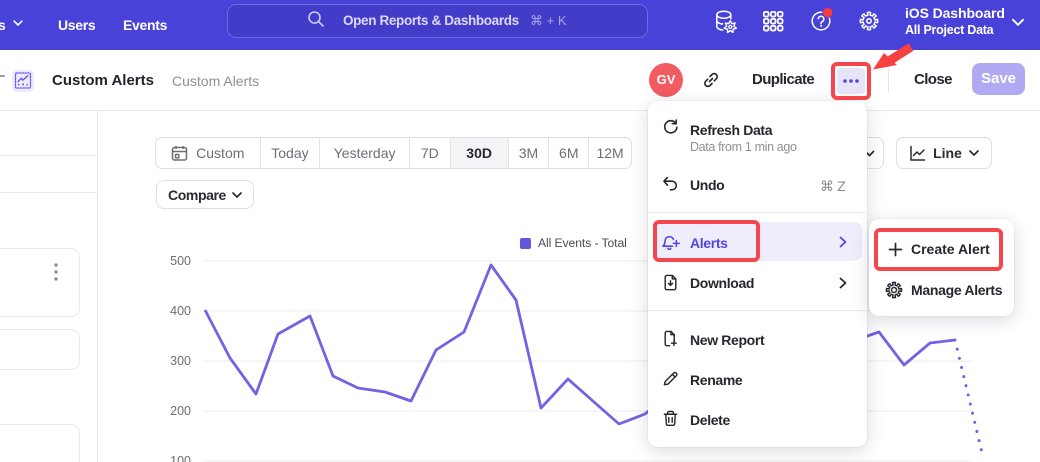 The width and height of the screenshot is (1040, 462). I want to click on svg-text: 200, so click(180, 411).